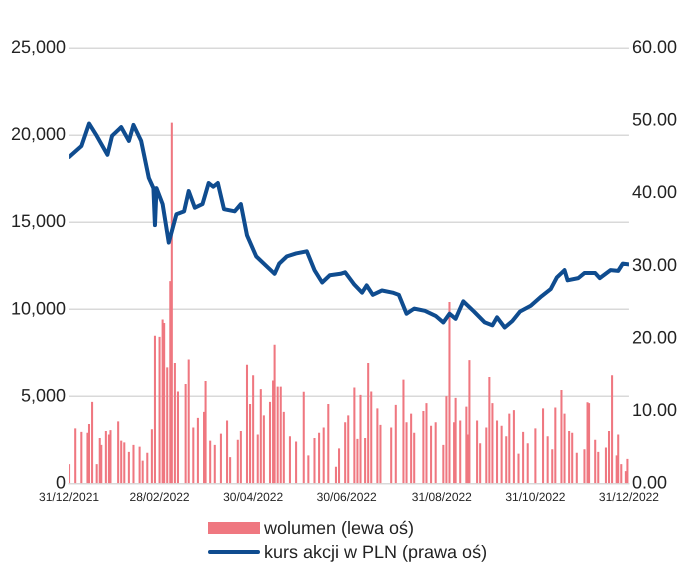 This screenshot has width=692, height=574. Describe the element at coordinates (629, 497) in the screenshot. I see `x-tick-label: 31/12/2022` at that location.